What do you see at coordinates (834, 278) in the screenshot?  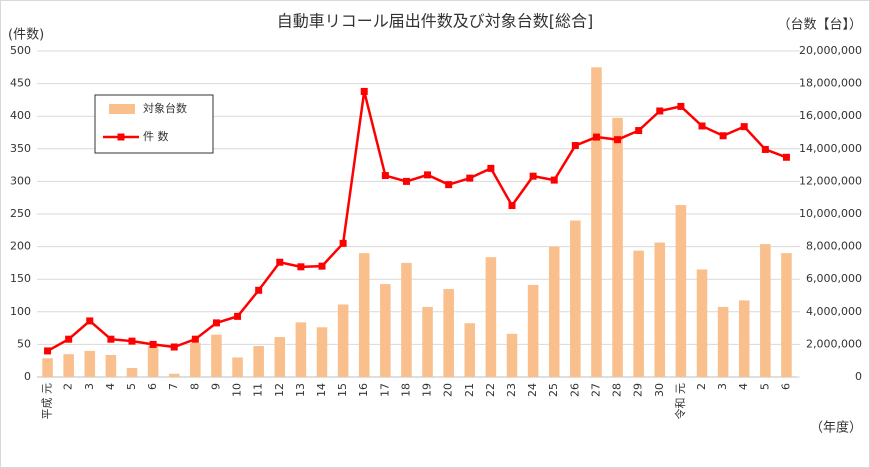 I see `y2-tick-label: 6,000,000` at bounding box center [834, 278].